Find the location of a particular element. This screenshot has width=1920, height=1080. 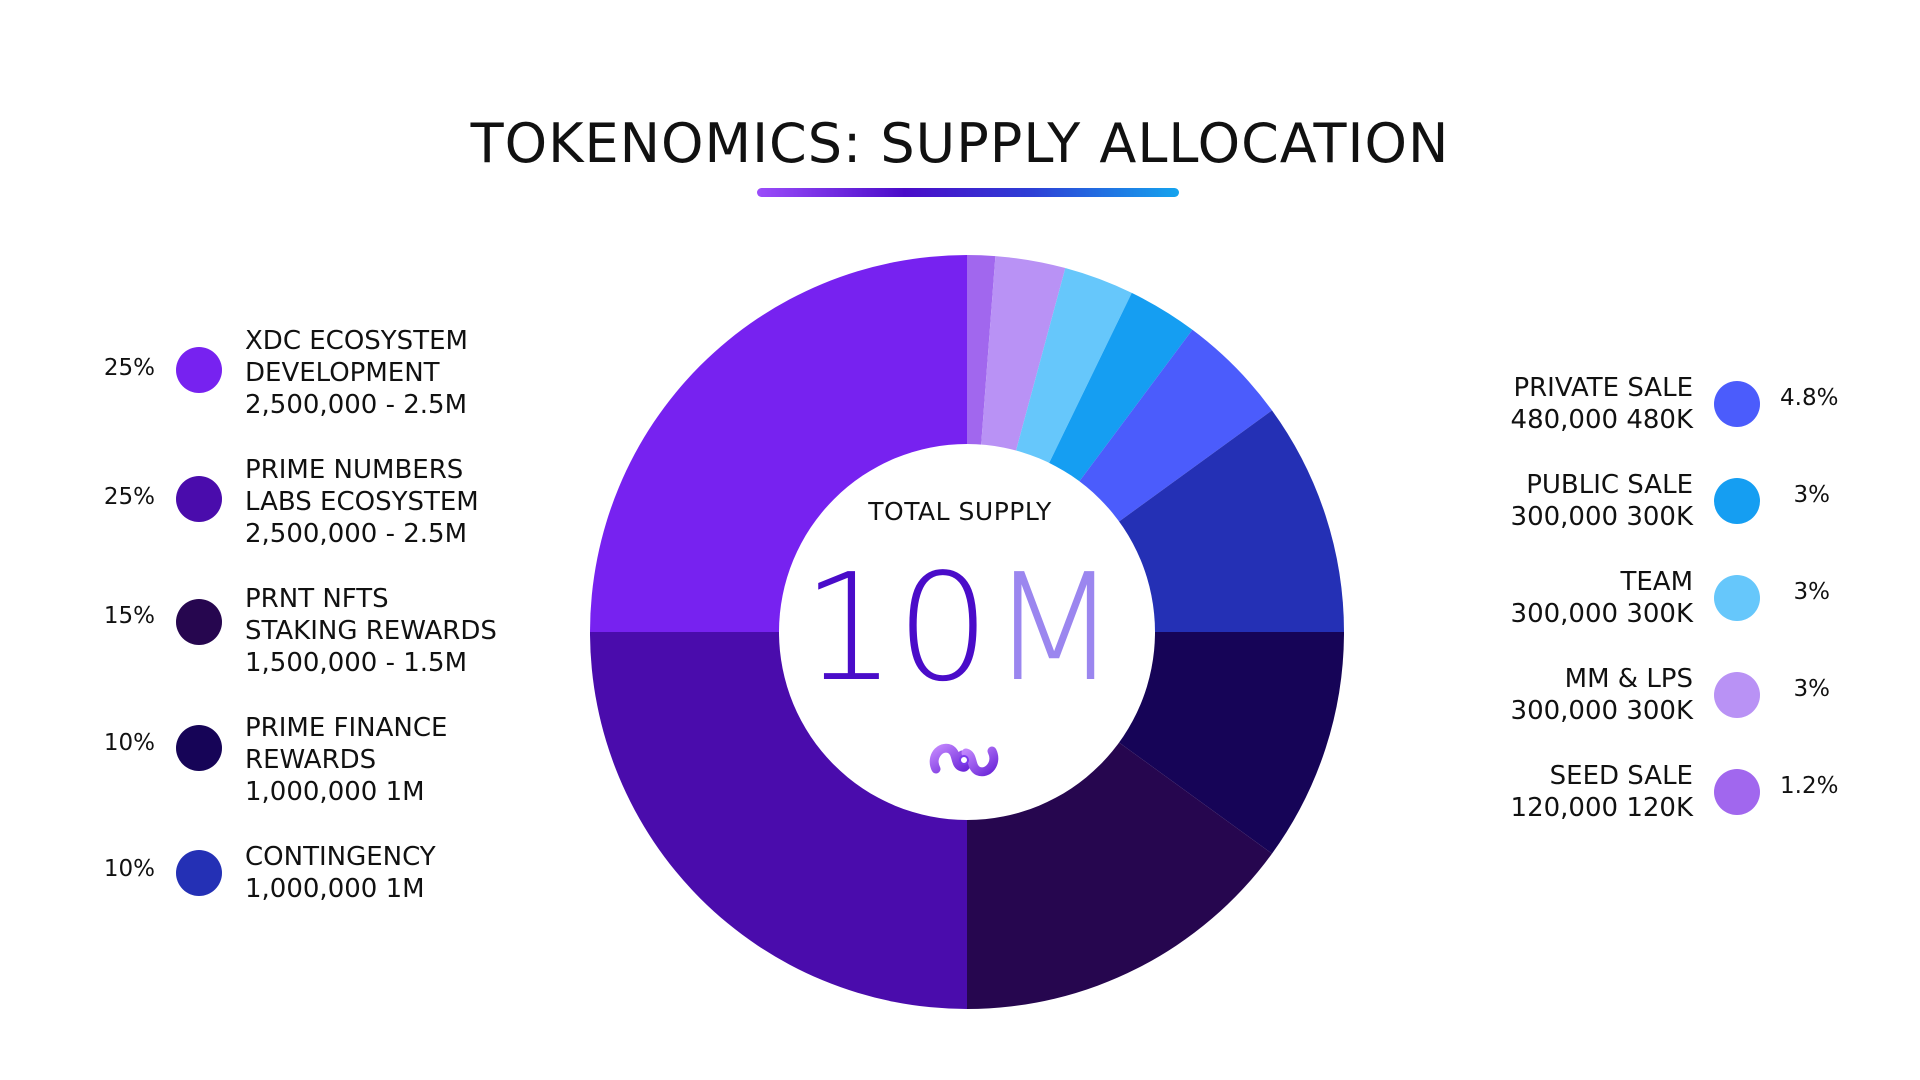

legend-label: MM & LPS 300,000 300K is located at coordinates (1602, 695).